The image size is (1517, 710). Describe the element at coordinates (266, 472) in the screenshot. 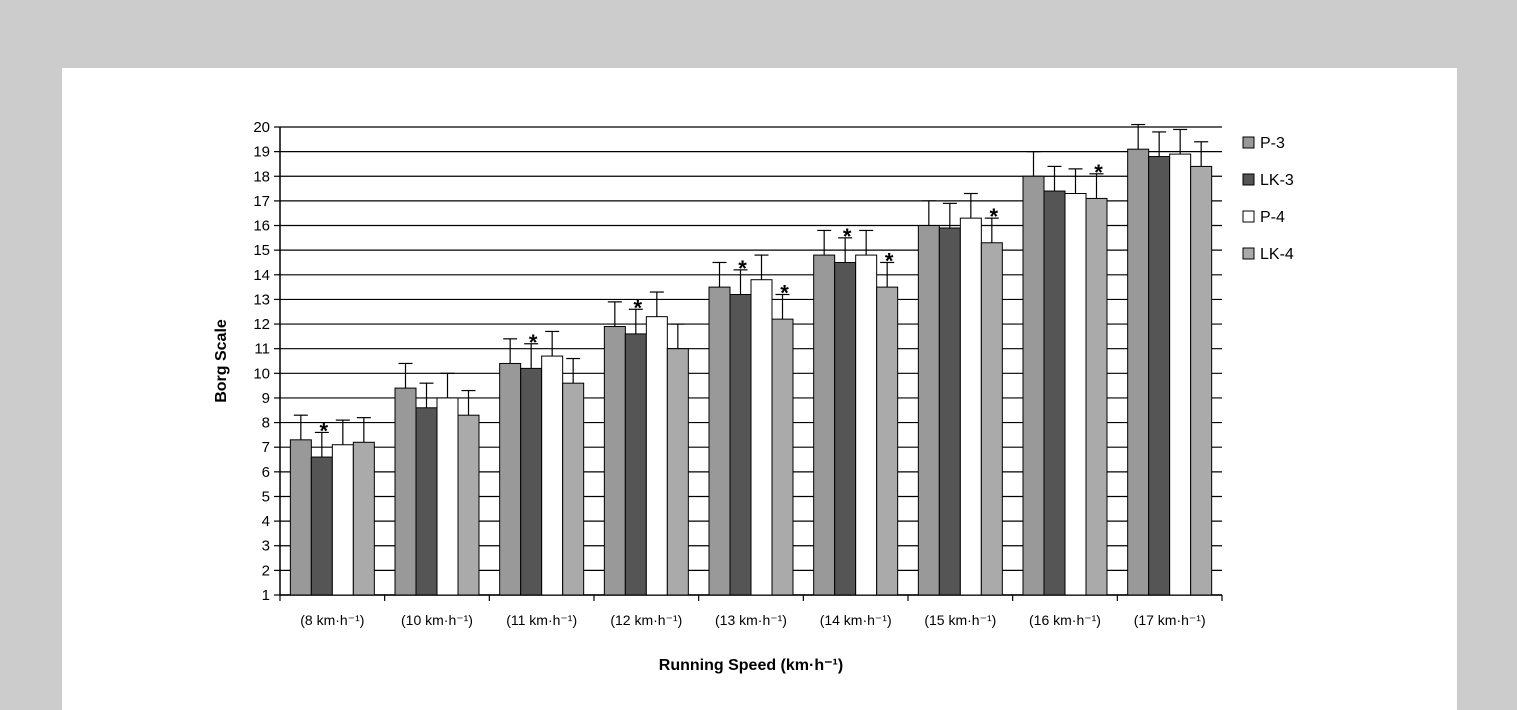

I see `y-tick-label: 6` at that location.